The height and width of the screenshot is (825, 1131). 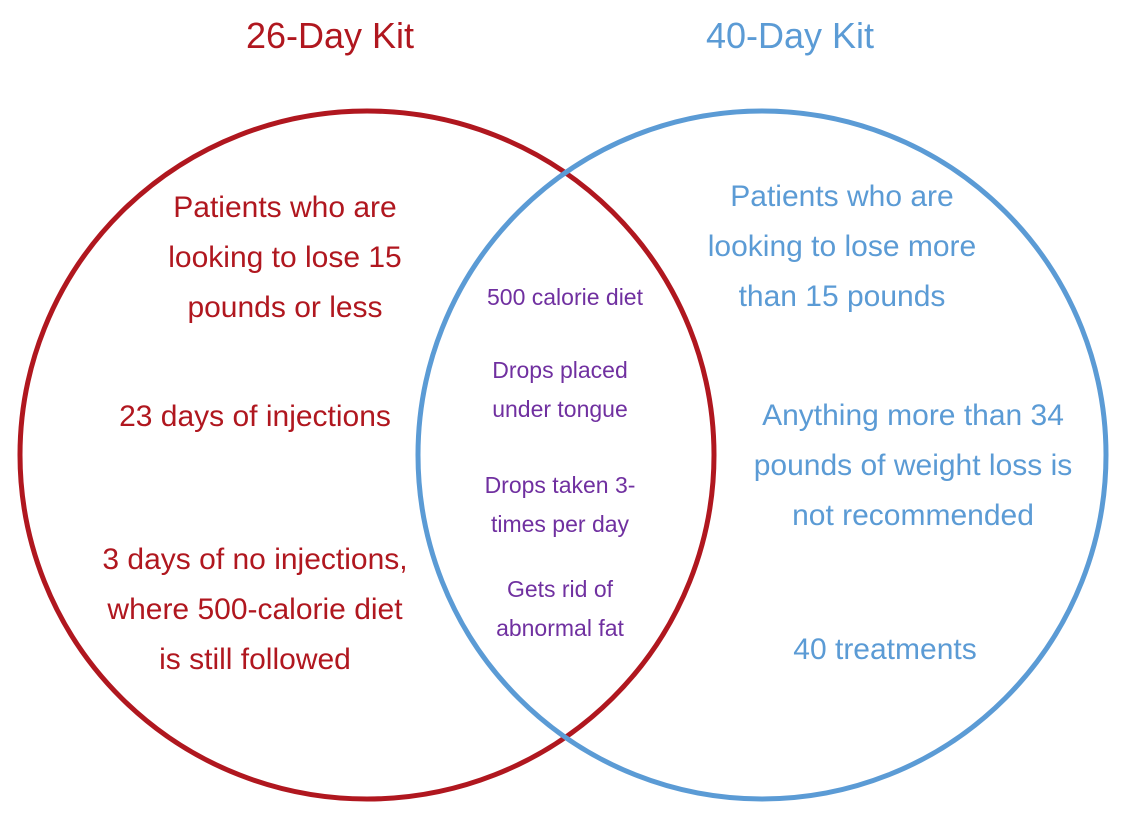 I want to click on left-item-line: looking to lose 15, so click(x=285, y=257).